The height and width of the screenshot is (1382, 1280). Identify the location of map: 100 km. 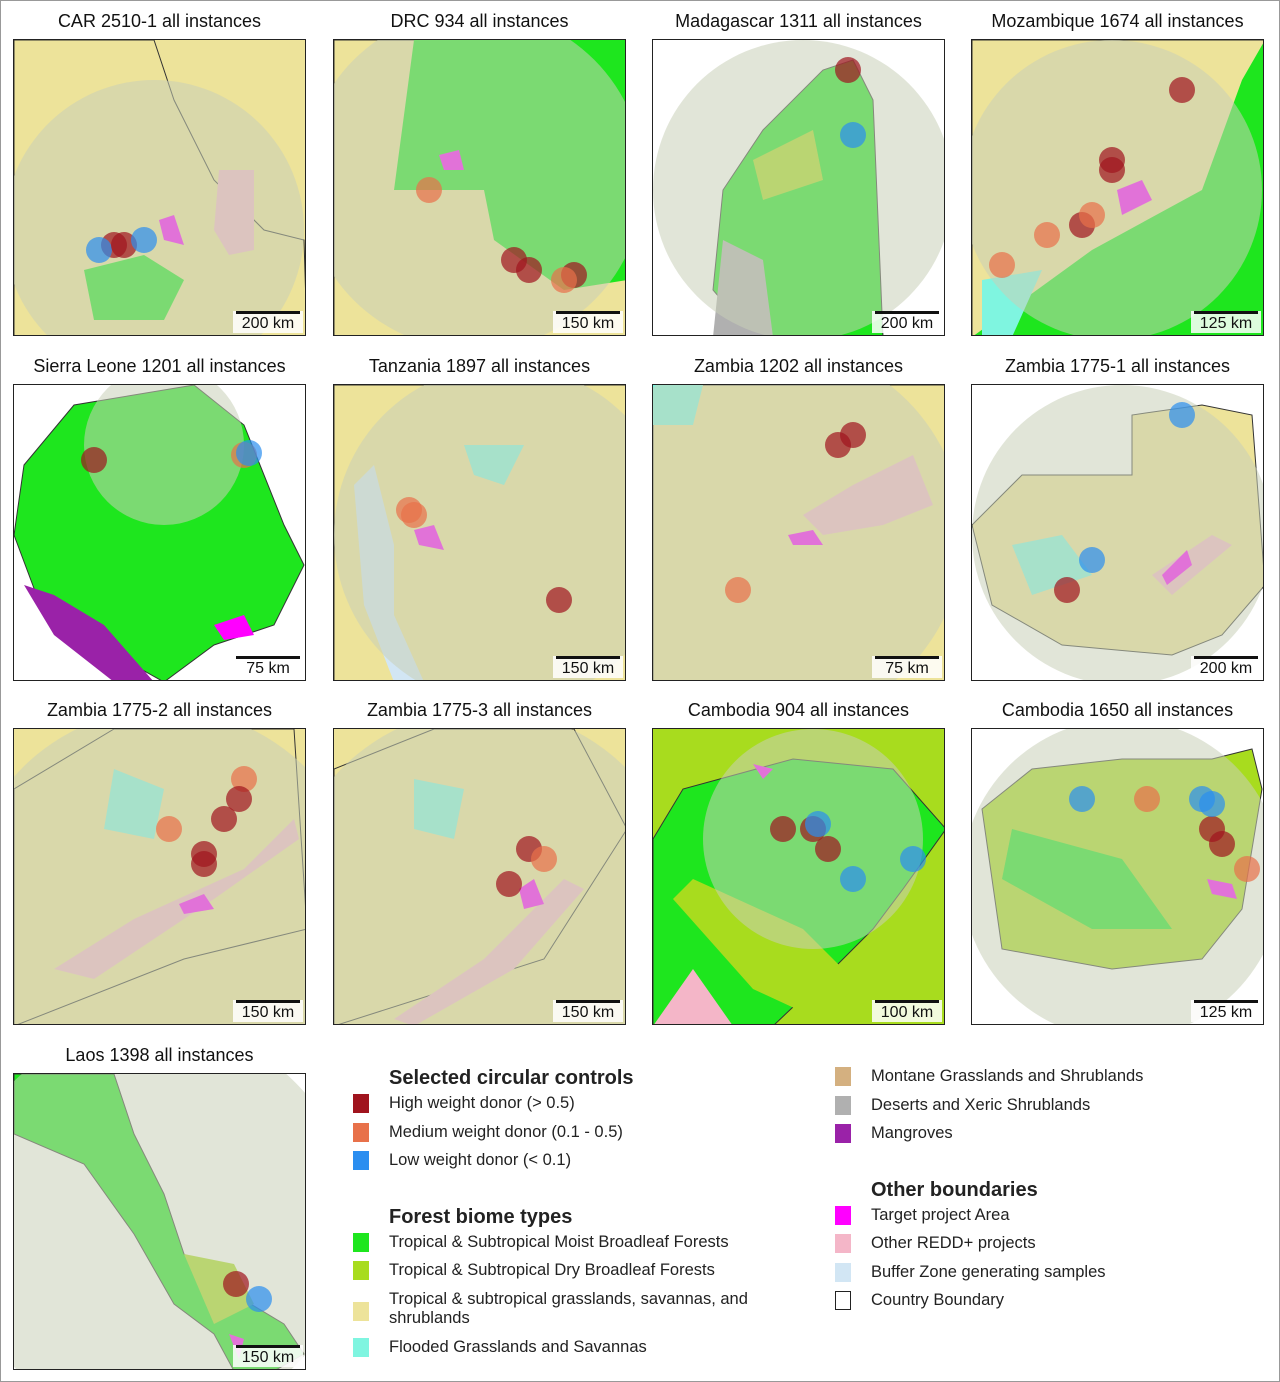
(798, 876).